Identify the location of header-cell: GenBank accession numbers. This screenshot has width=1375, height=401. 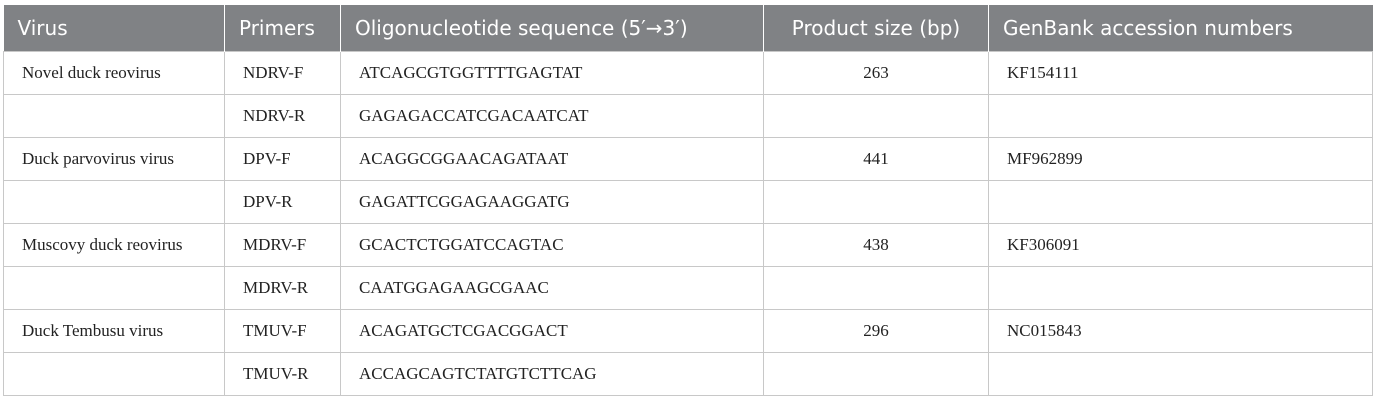
(1180, 28).